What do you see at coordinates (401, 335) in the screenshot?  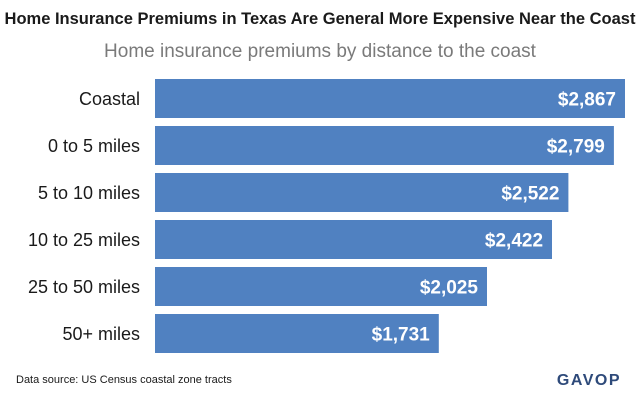 I see `bar-value-label: $1,731` at bounding box center [401, 335].